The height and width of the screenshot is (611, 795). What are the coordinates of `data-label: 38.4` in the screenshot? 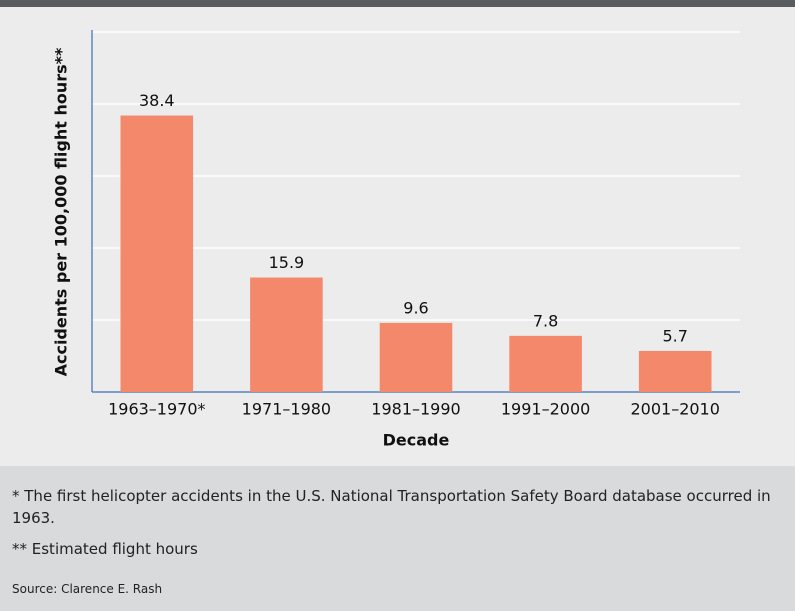 It's located at (157, 100).